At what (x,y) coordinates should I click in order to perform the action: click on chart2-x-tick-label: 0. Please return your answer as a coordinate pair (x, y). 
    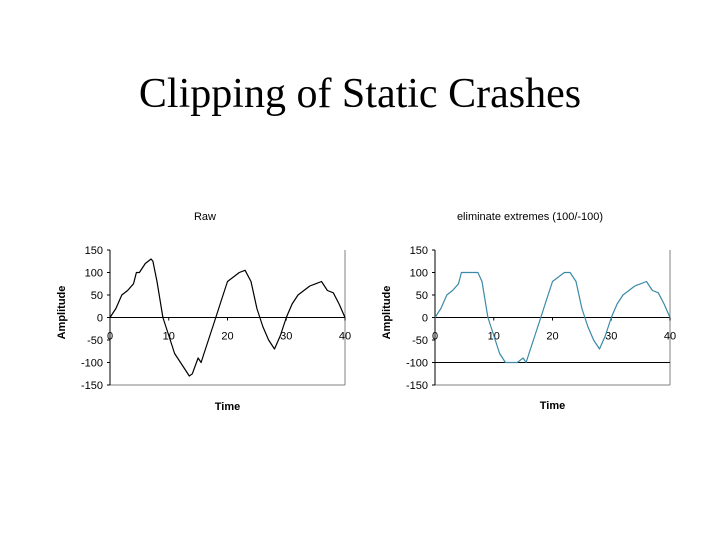
    Looking at the image, I should click on (435, 337).